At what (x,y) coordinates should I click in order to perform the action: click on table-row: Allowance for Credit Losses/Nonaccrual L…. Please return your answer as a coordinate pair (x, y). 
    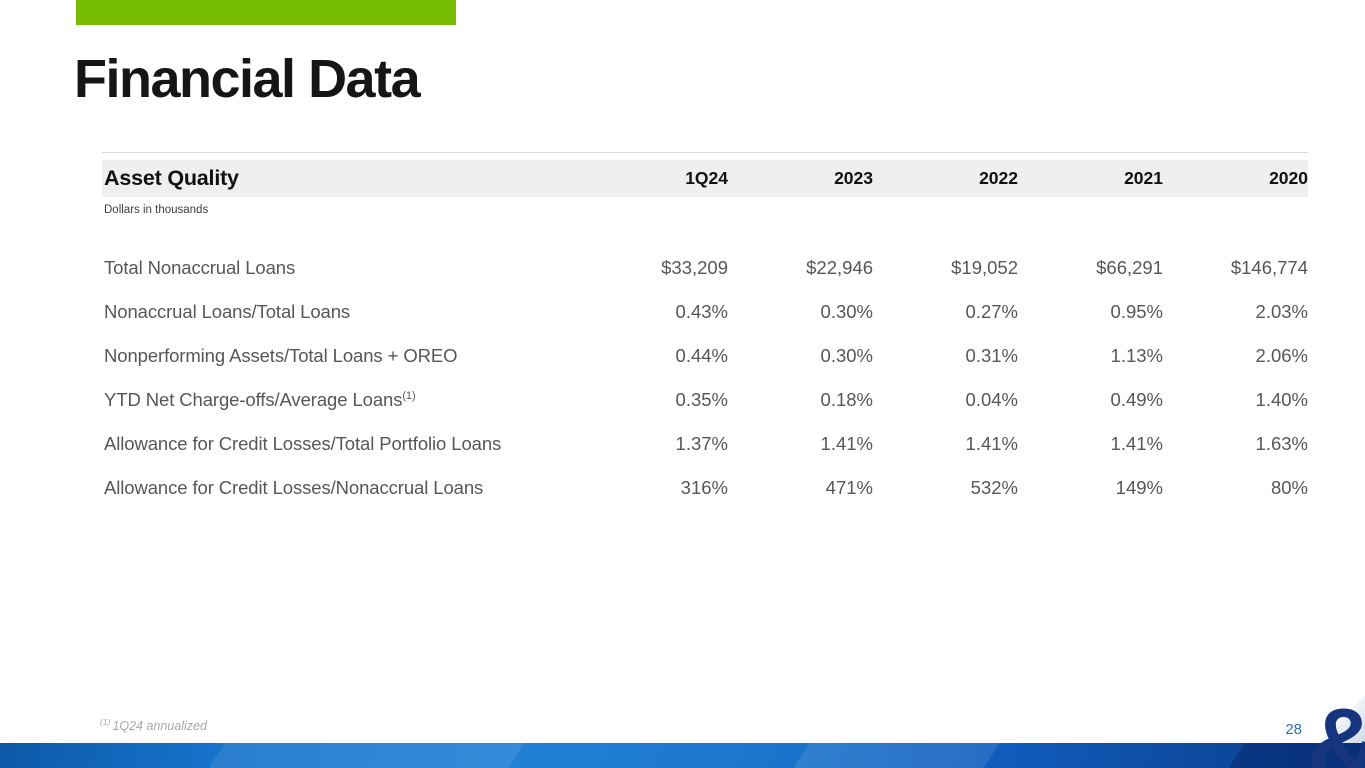
    Looking at the image, I should click on (705, 488).